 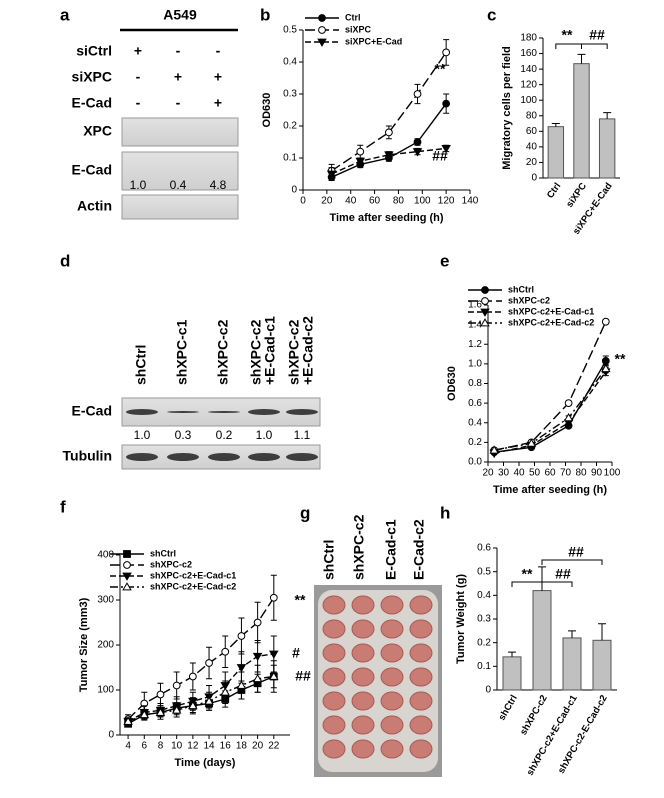 What do you see at coordinates (303, 201) in the screenshot?
I see `x-tick-label: 0` at bounding box center [303, 201].